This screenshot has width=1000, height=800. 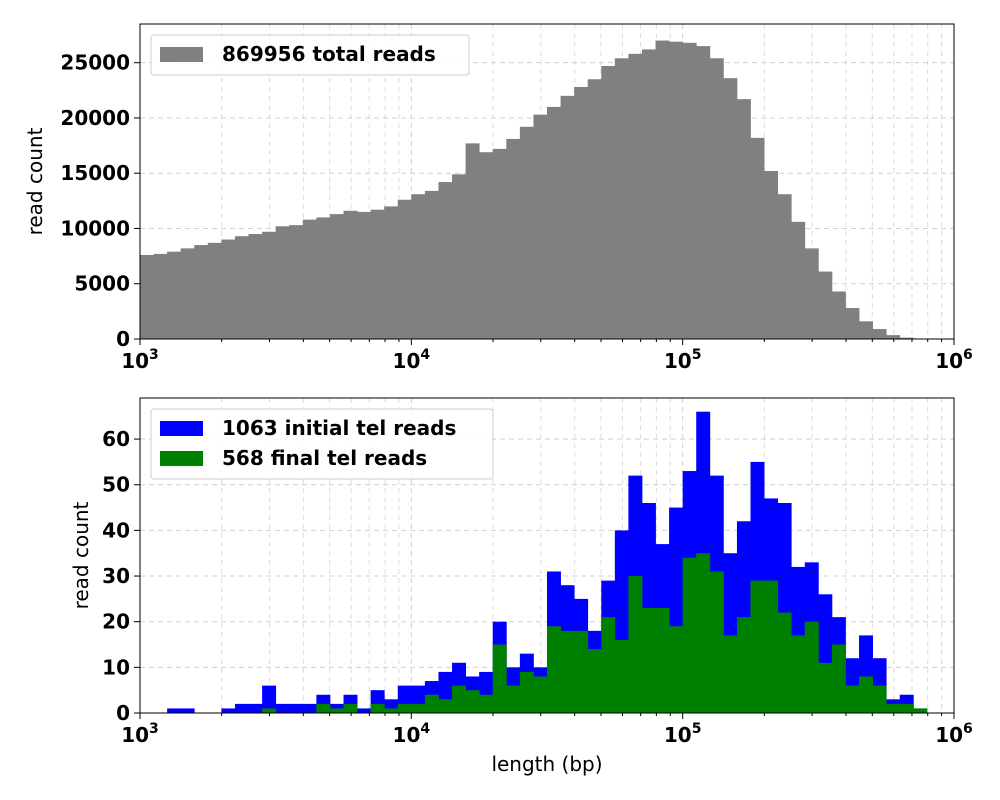 I want to click on x-tick-exponent: 4, so click(x=425, y=355).